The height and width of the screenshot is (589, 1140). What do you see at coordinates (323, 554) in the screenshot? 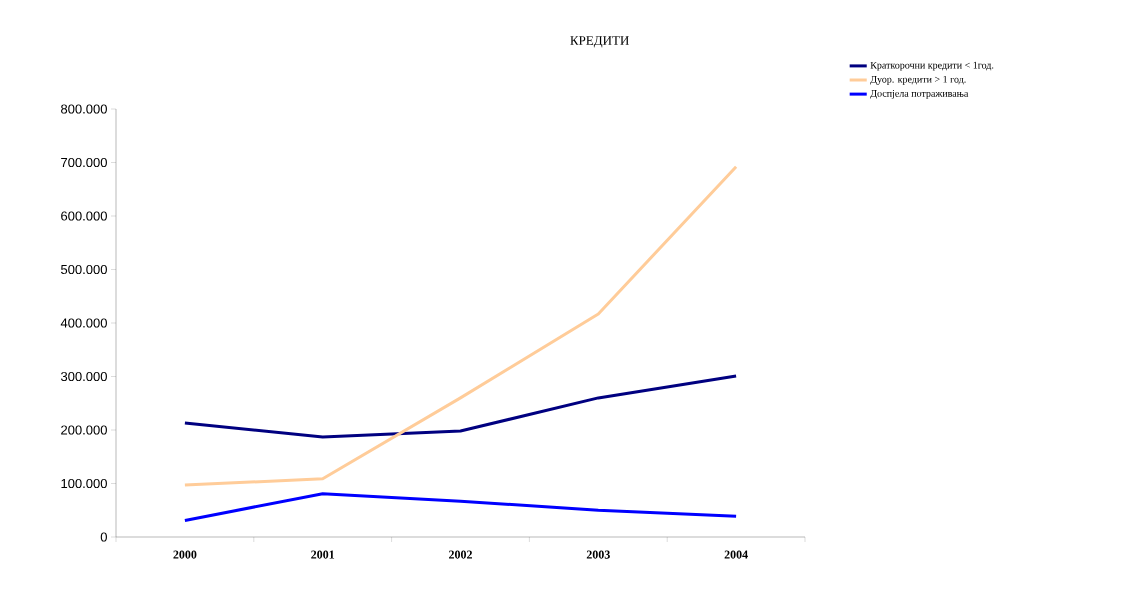
I see `x-tick-label: 2001` at bounding box center [323, 554].